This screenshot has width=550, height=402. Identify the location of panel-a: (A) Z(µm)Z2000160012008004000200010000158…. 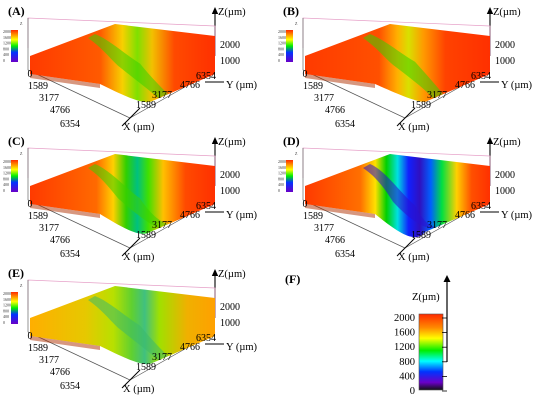
(130, 68).